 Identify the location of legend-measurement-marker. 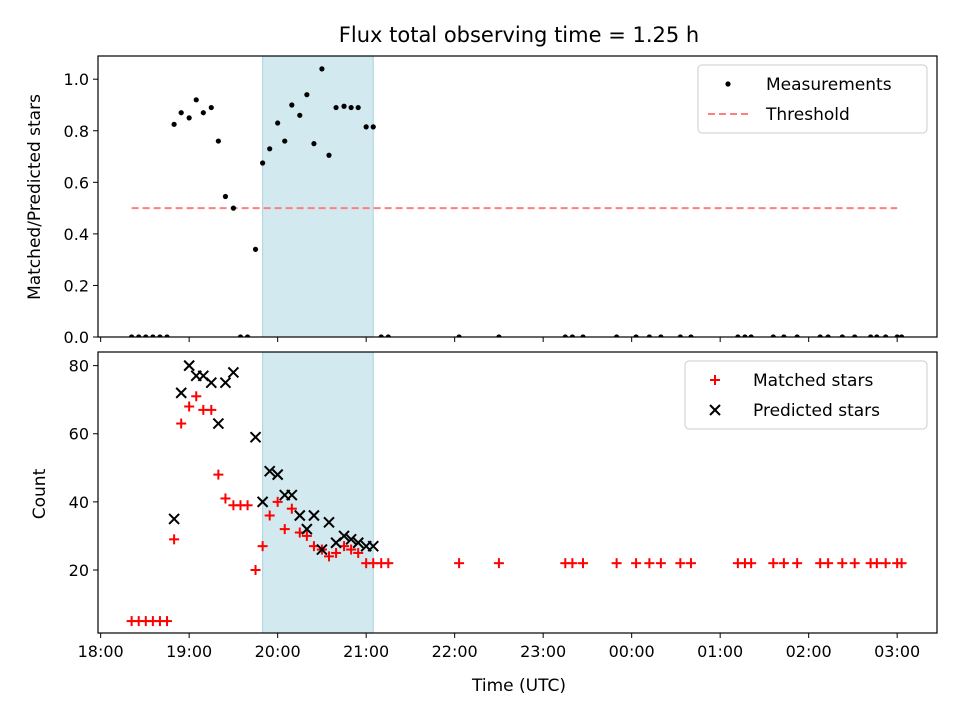
(728, 84).